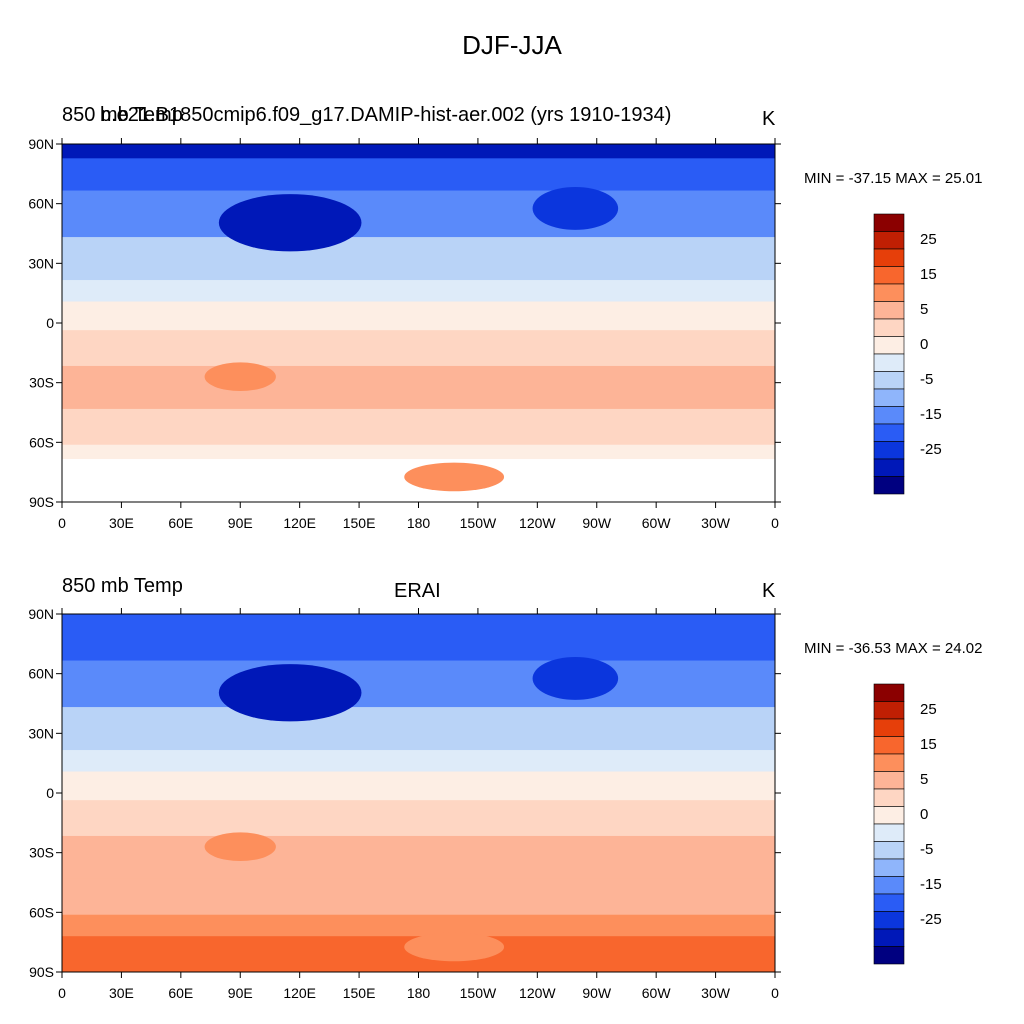  I want to click on panel1-units-label: K, so click(769, 119).